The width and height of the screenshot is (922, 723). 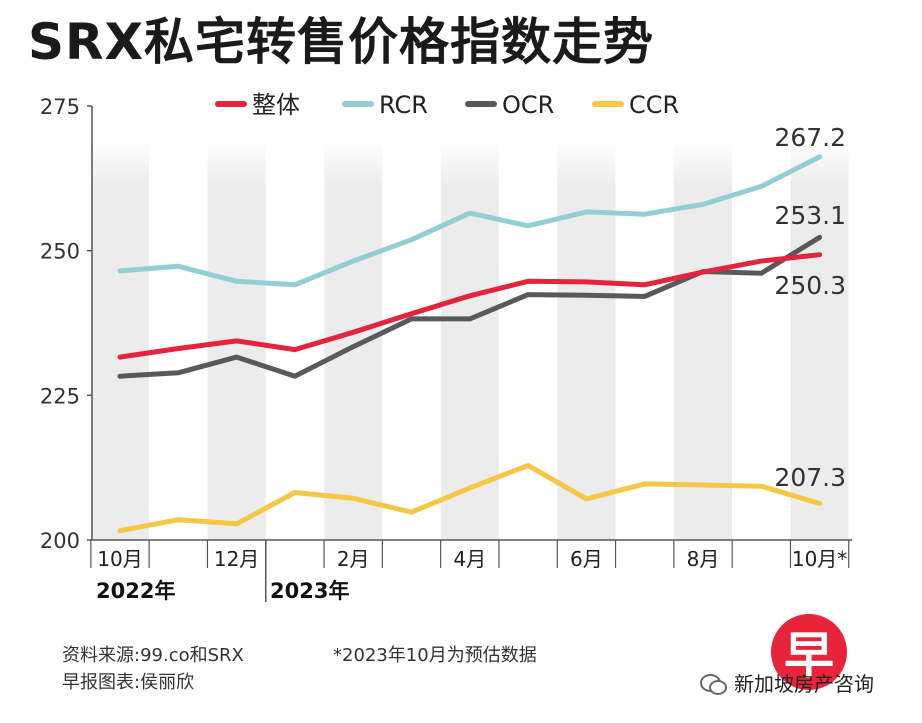 I want to click on wechat-icon, so click(x=713, y=683).